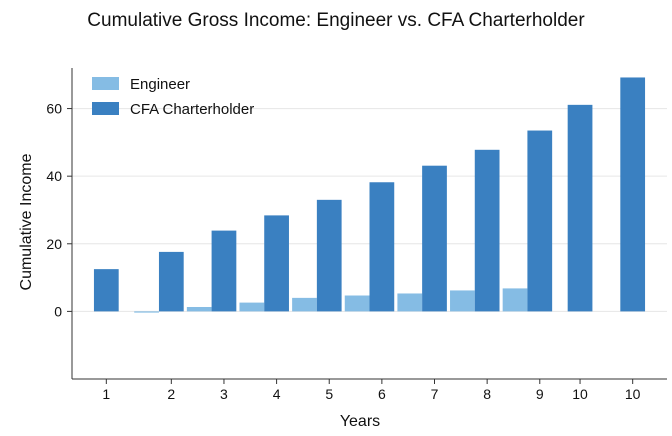  Describe the element at coordinates (277, 394) in the screenshot. I see `x-tick-label: 4` at that location.